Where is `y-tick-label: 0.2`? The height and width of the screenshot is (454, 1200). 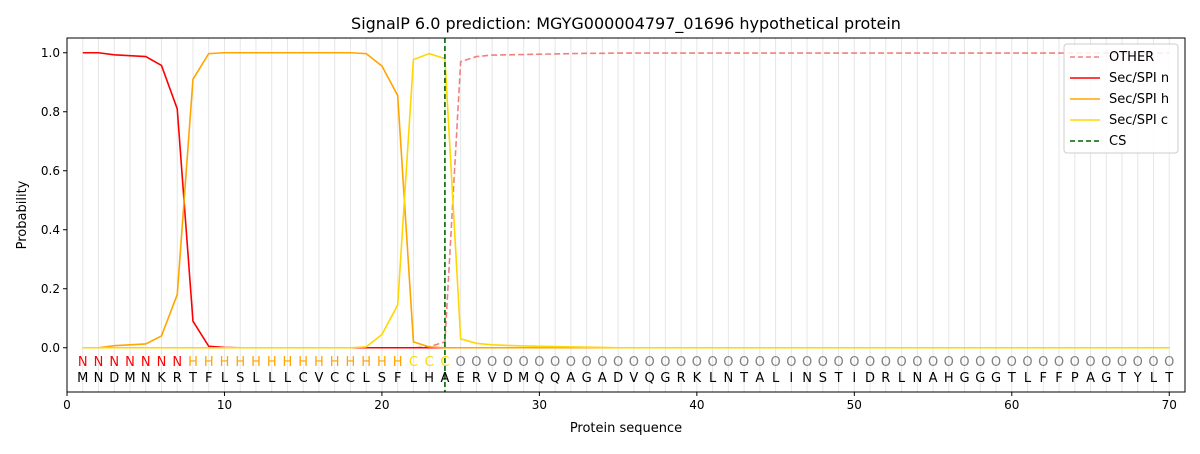 y-tick-label: 0.2 is located at coordinates (50, 289).